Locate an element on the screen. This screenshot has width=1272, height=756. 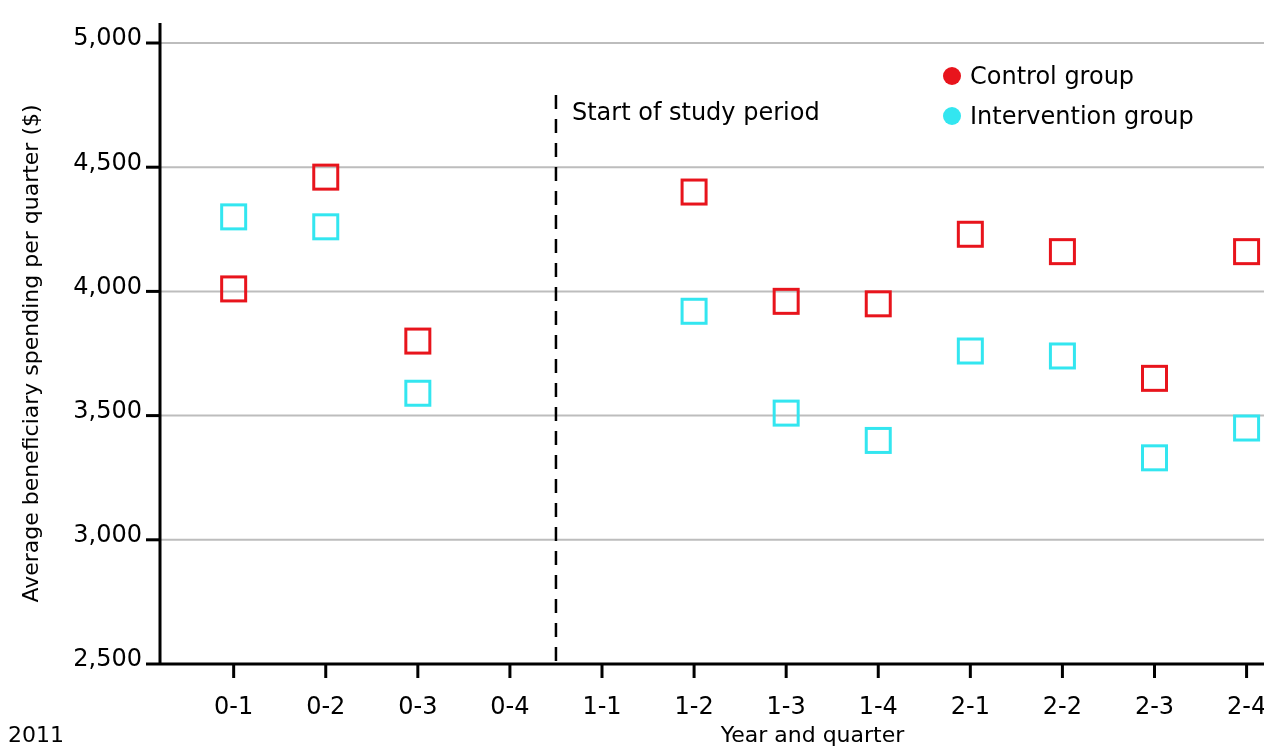
x-tick-label: 0-4 is located at coordinates (510, 706).